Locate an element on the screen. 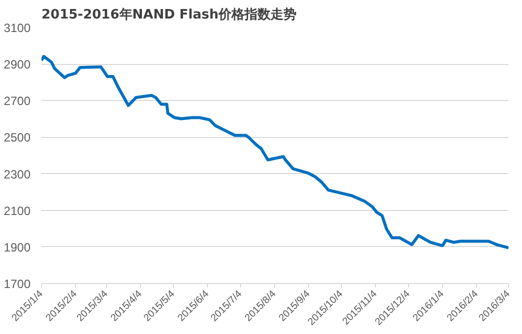 Image resolution: width=522 pixels, height=334 pixels. y-tick-label: 2100 is located at coordinates (17, 211).